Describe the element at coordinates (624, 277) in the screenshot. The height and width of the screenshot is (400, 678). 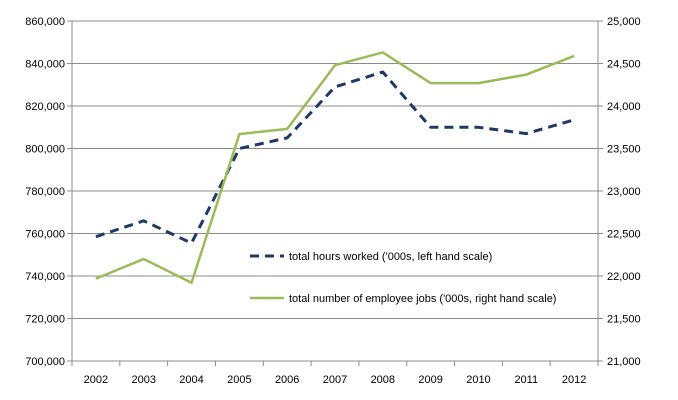
I see `right-tick-label: 22,000` at that location.